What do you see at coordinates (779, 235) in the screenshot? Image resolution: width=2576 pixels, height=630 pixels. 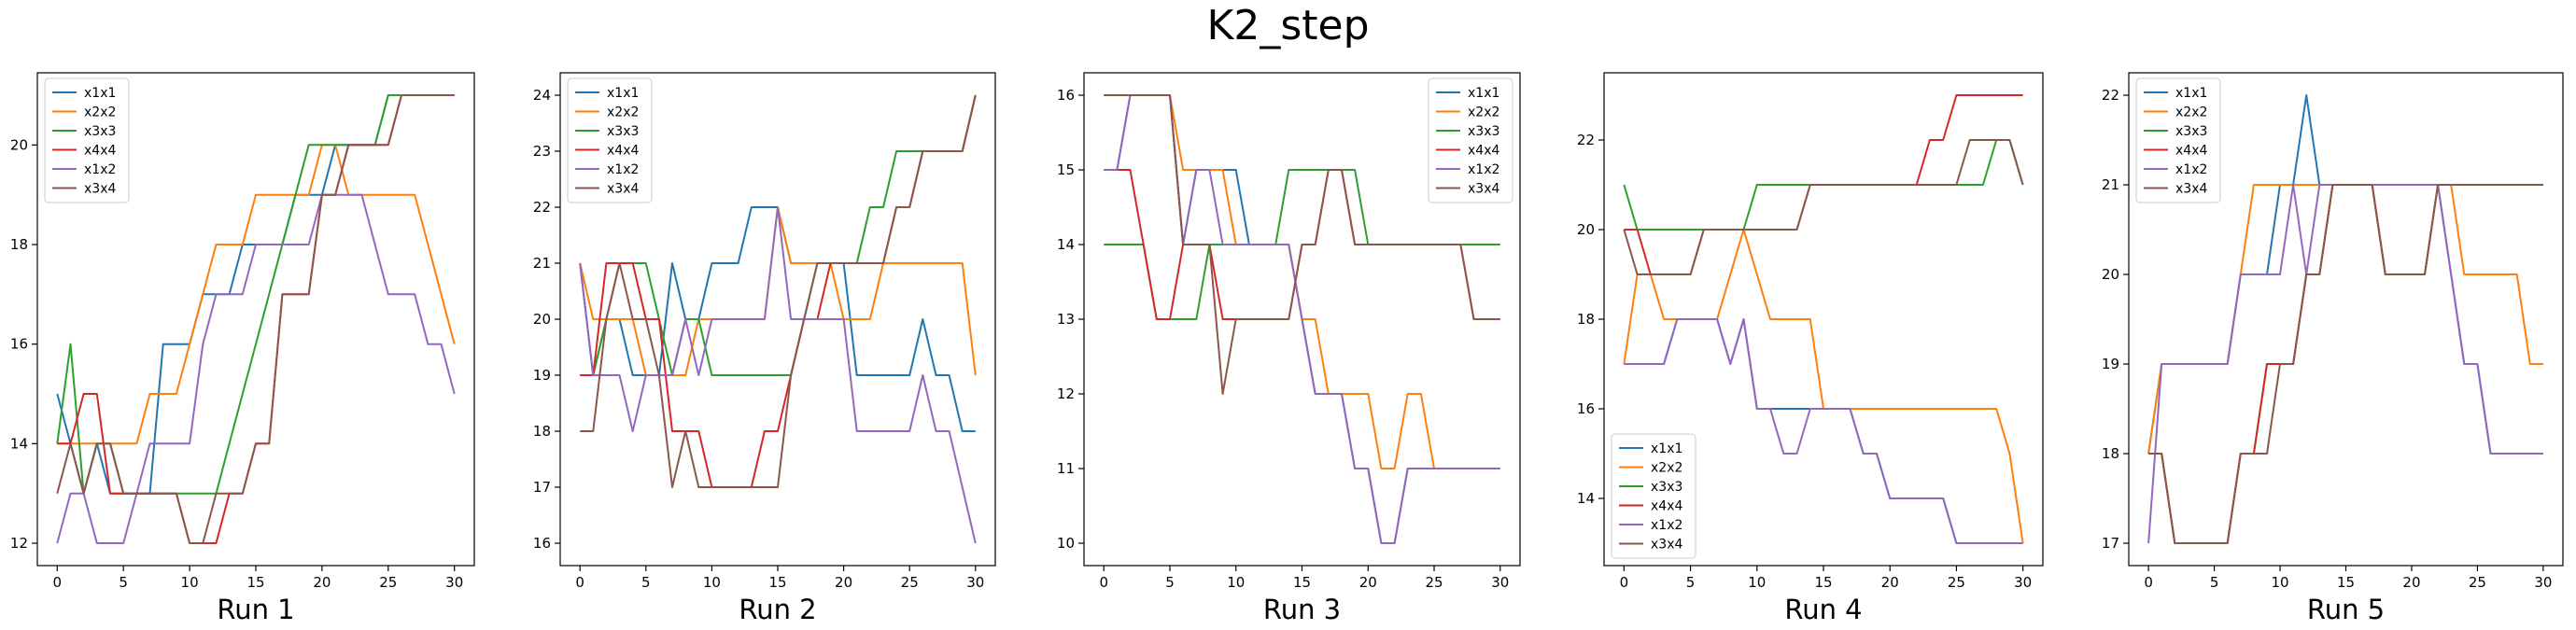 I see `series-line-x3x3` at bounding box center [779, 235].